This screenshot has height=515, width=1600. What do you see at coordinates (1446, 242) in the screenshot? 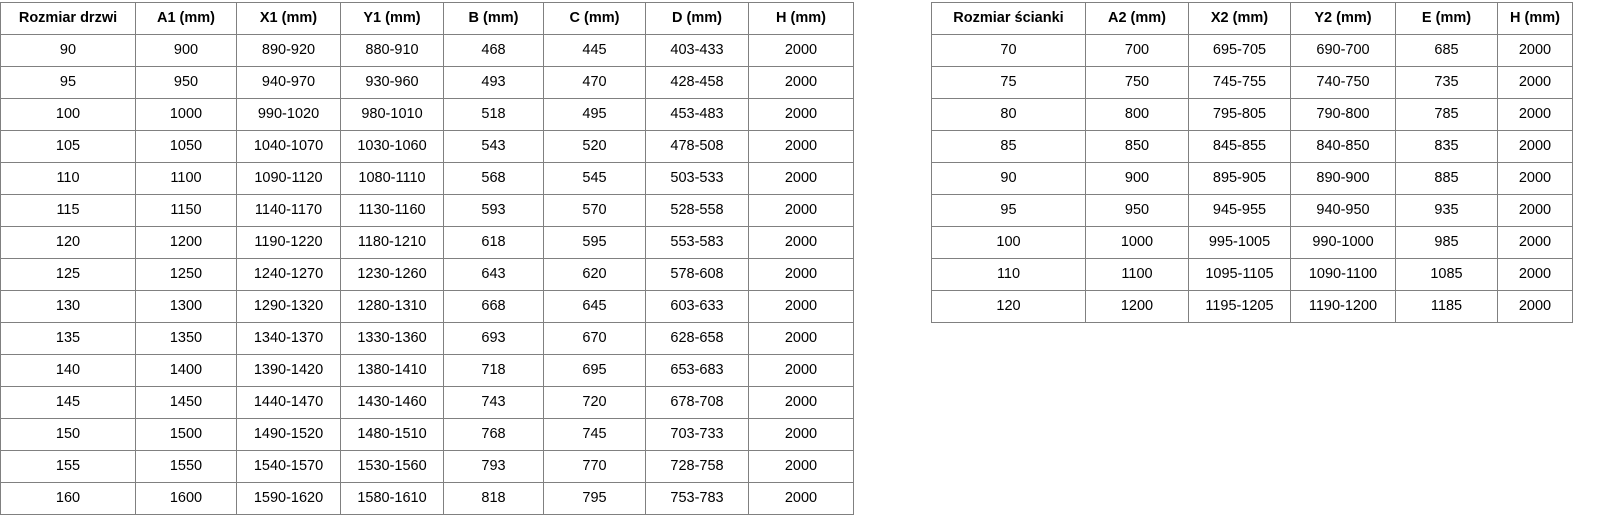
I see `table-cell: 985` at bounding box center [1446, 242].